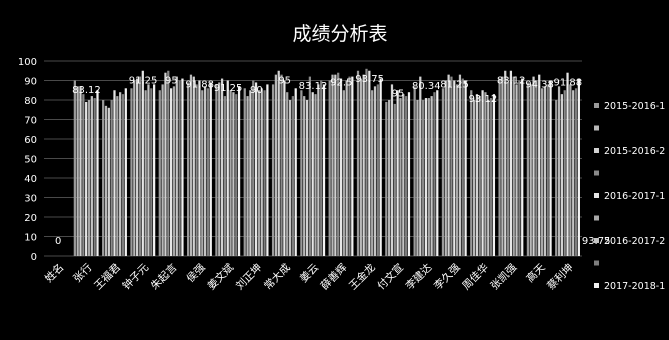 This screenshot has height=340, width=669. I want to click on y-tick-label: 40, so click(30, 179).